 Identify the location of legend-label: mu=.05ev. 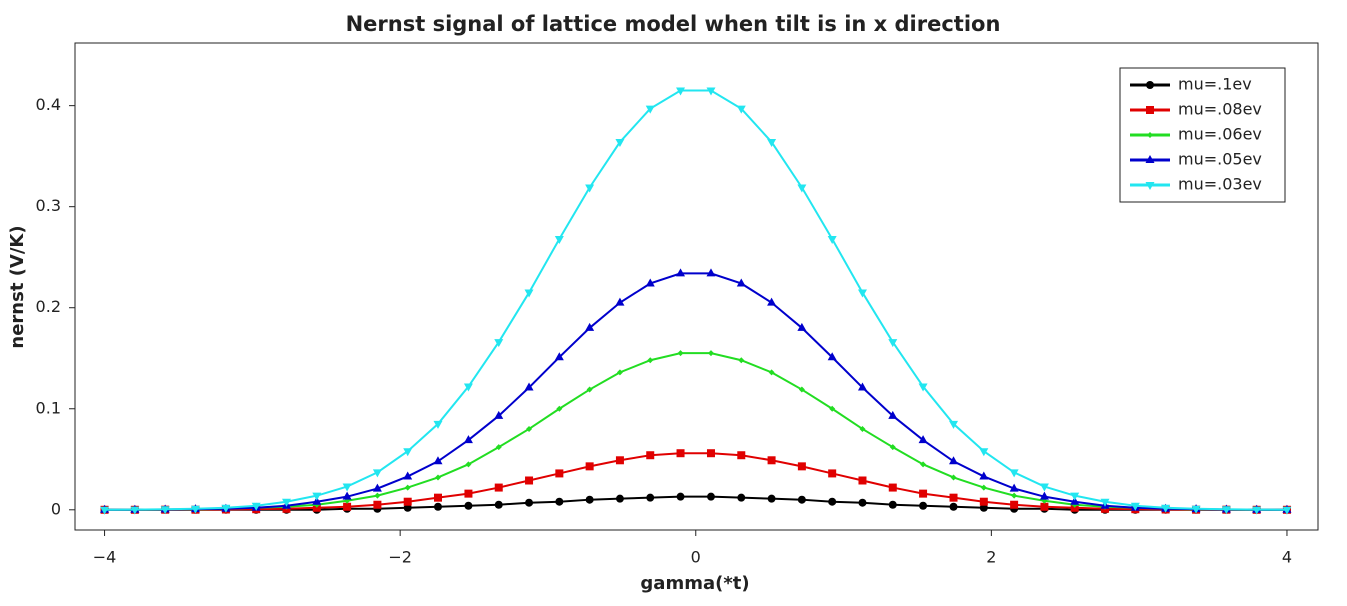
(1220, 159).